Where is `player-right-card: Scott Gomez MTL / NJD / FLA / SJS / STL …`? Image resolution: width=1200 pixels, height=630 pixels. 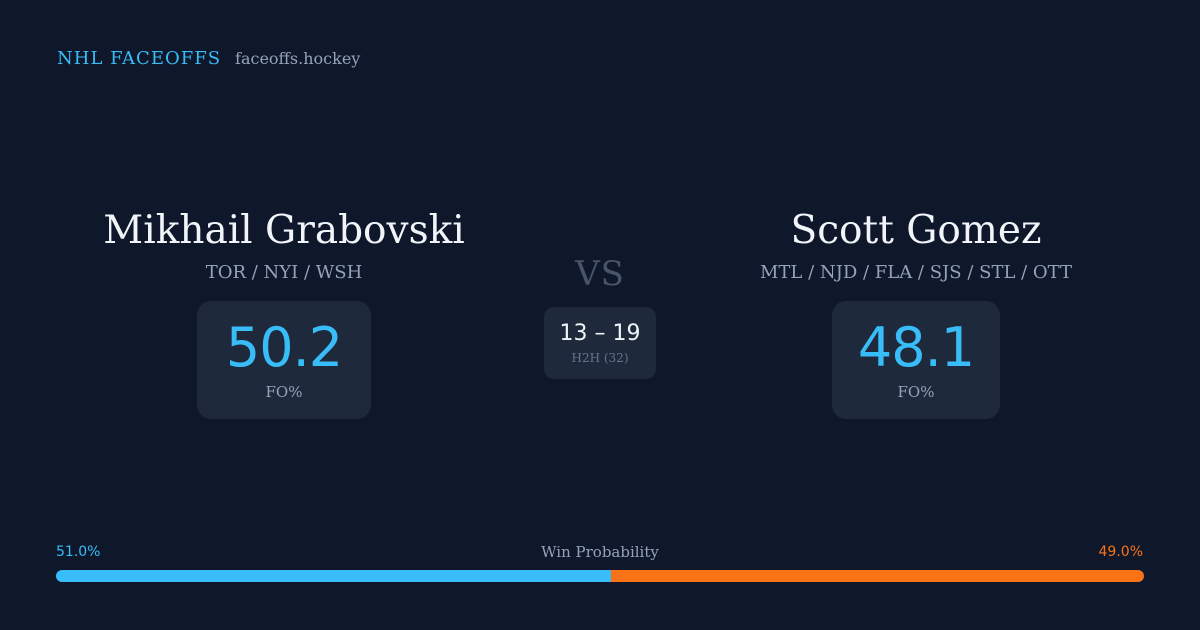 player-right-card: Scott Gomez MTL / NJD / FLA / SJS / STL … is located at coordinates (916, 313).